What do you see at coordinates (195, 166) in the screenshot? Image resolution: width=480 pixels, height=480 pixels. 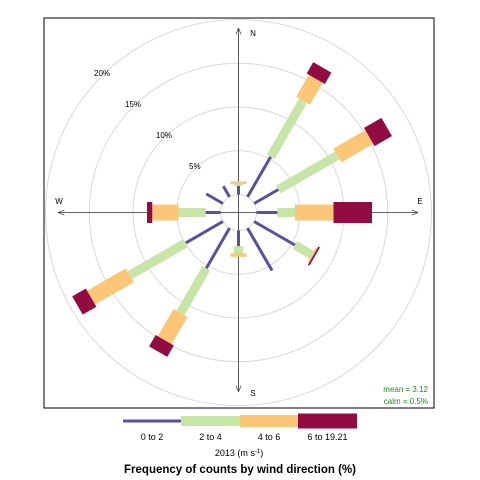 I see `ring-label: 5%` at bounding box center [195, 166].